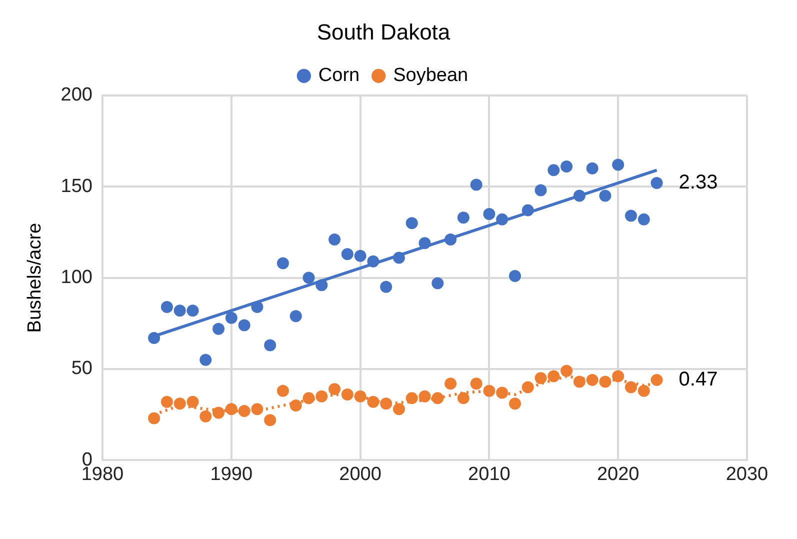  I want to click on y-tick-label: 200, so click(76, 95).